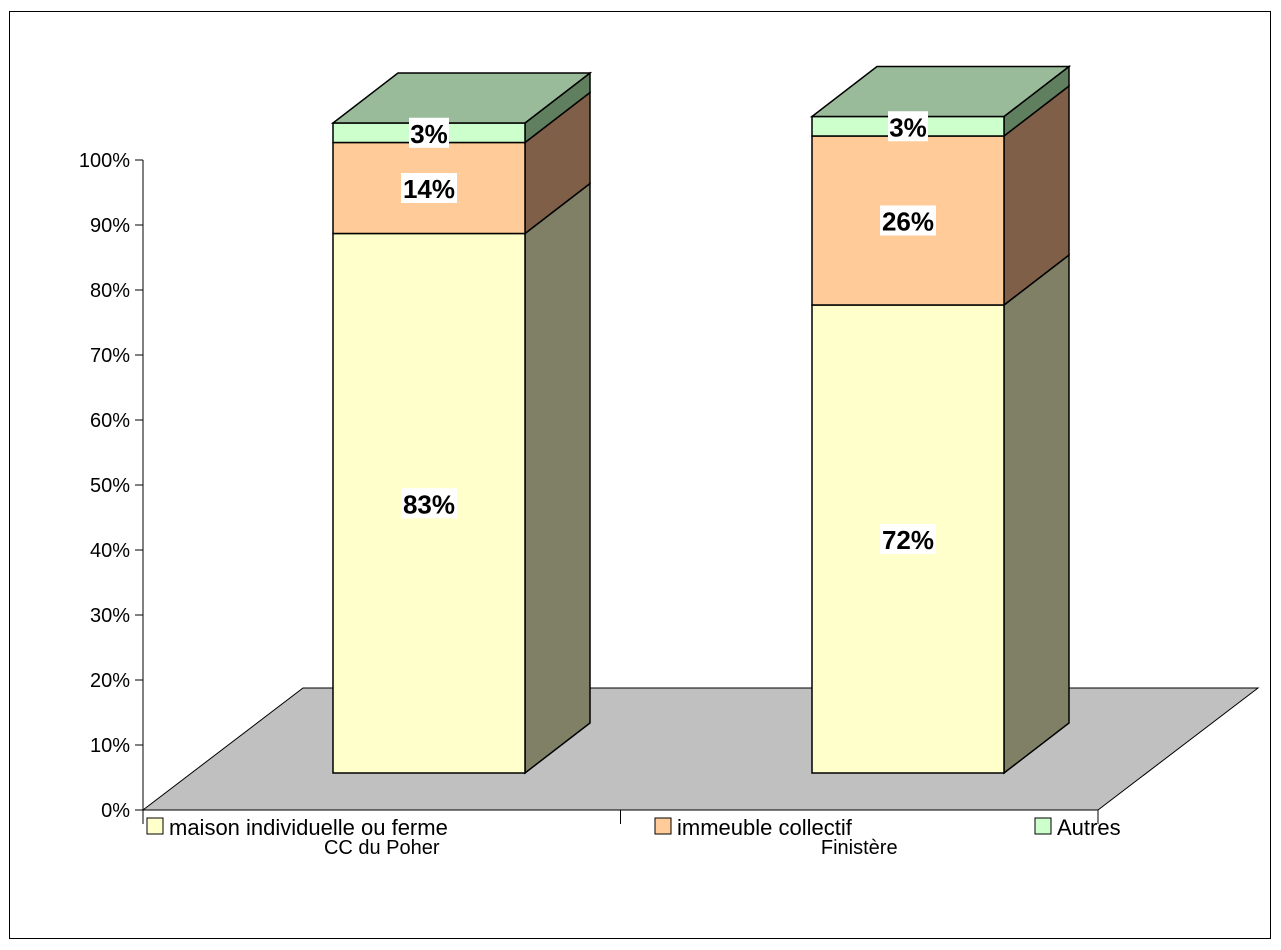 The image size is (1281, 950). I want to click on x-tick-label: Finistère, so click(859, 848).